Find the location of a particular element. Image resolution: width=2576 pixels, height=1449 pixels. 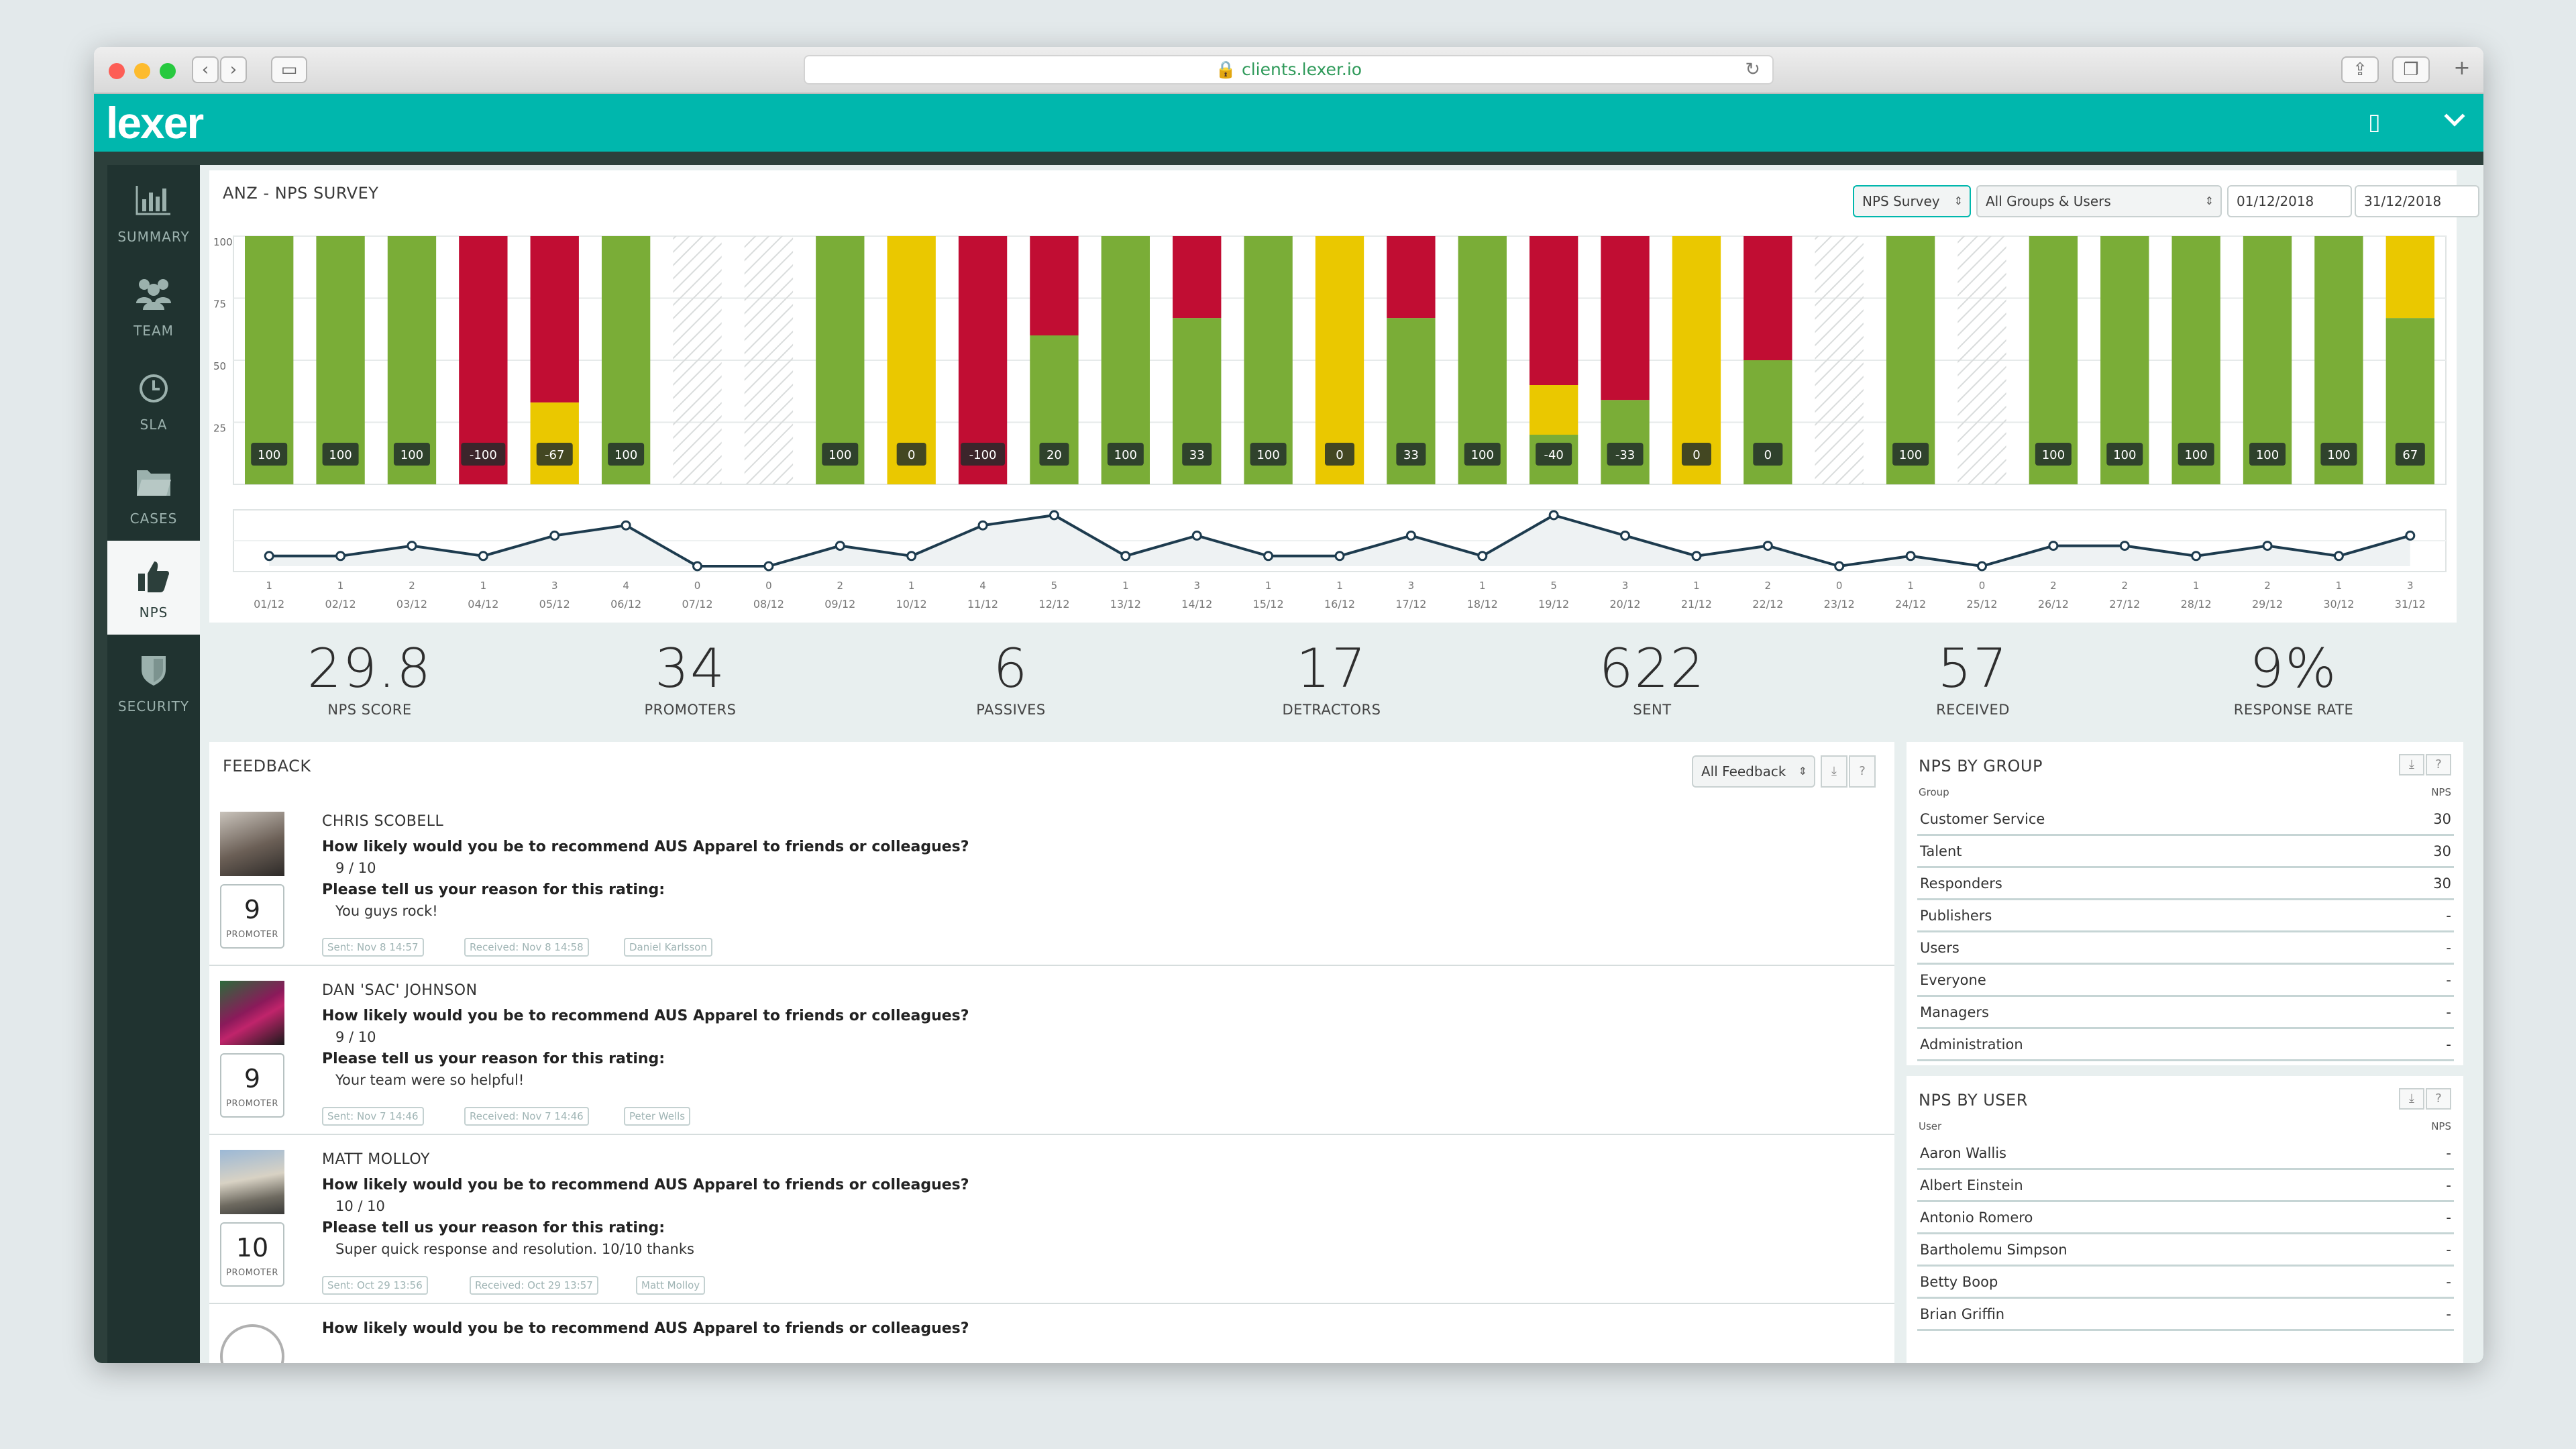

group-row: Publishers - is located at coordinates (2185, 916).